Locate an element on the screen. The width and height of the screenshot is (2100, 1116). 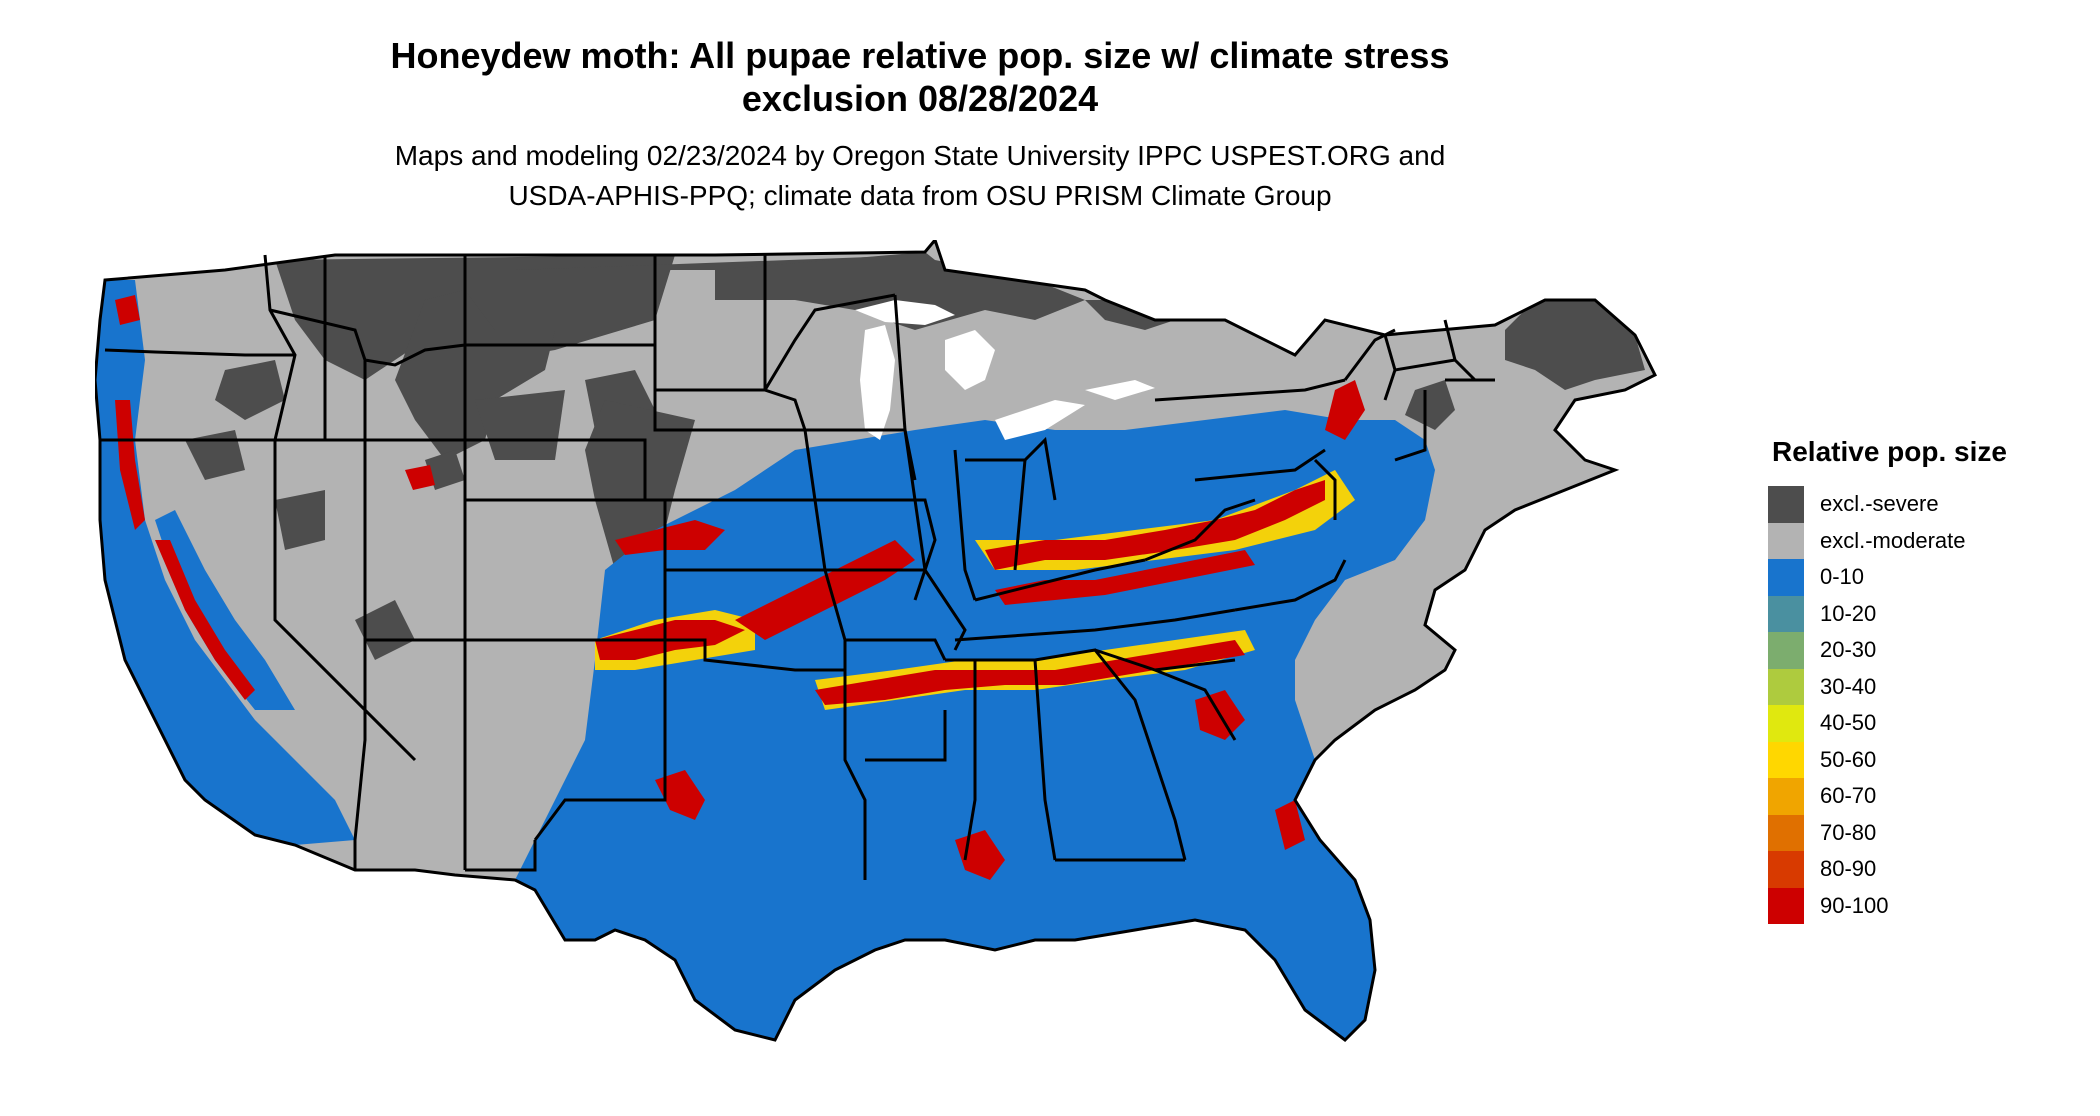
legend-item: 80-90 is located at coordinates (1928, 869).